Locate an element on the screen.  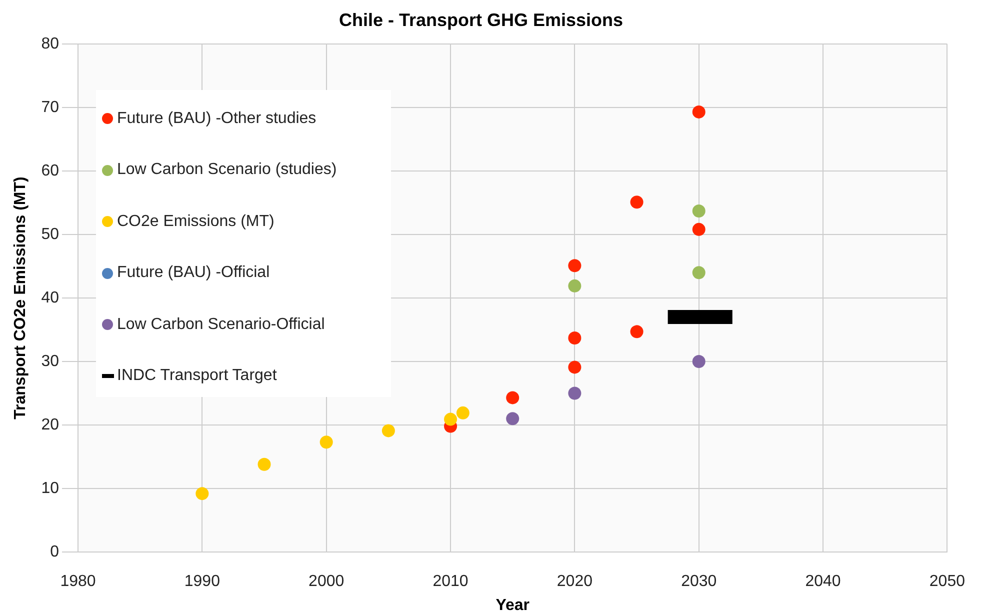
y-tick-label: 0 is located at coordinates (55, 551).